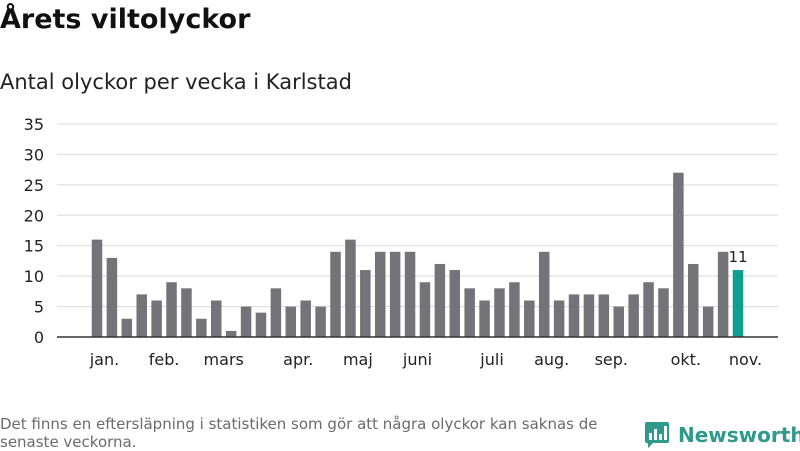 This screenshot has width=800, height=451. Describe the element at coordinates (104, 359) in the screenshot. I see `x-tick-label: jan.` at that location.